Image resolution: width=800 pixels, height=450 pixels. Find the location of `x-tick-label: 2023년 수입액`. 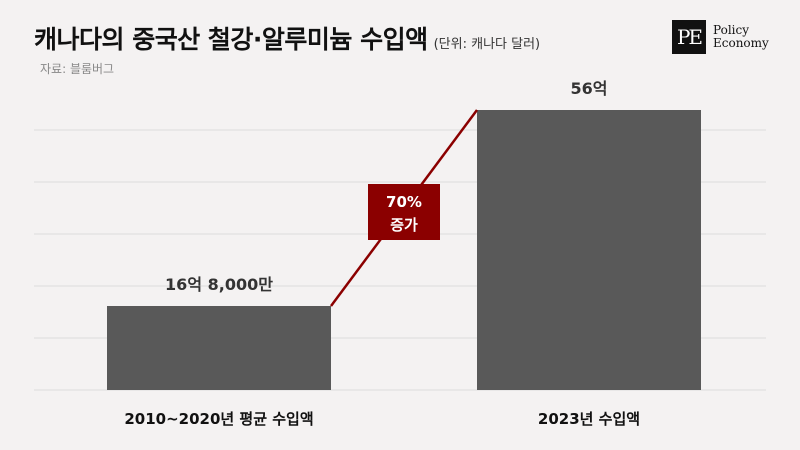

x-tick-label: 2023년 수입액 is located at coordinates (589, 419).